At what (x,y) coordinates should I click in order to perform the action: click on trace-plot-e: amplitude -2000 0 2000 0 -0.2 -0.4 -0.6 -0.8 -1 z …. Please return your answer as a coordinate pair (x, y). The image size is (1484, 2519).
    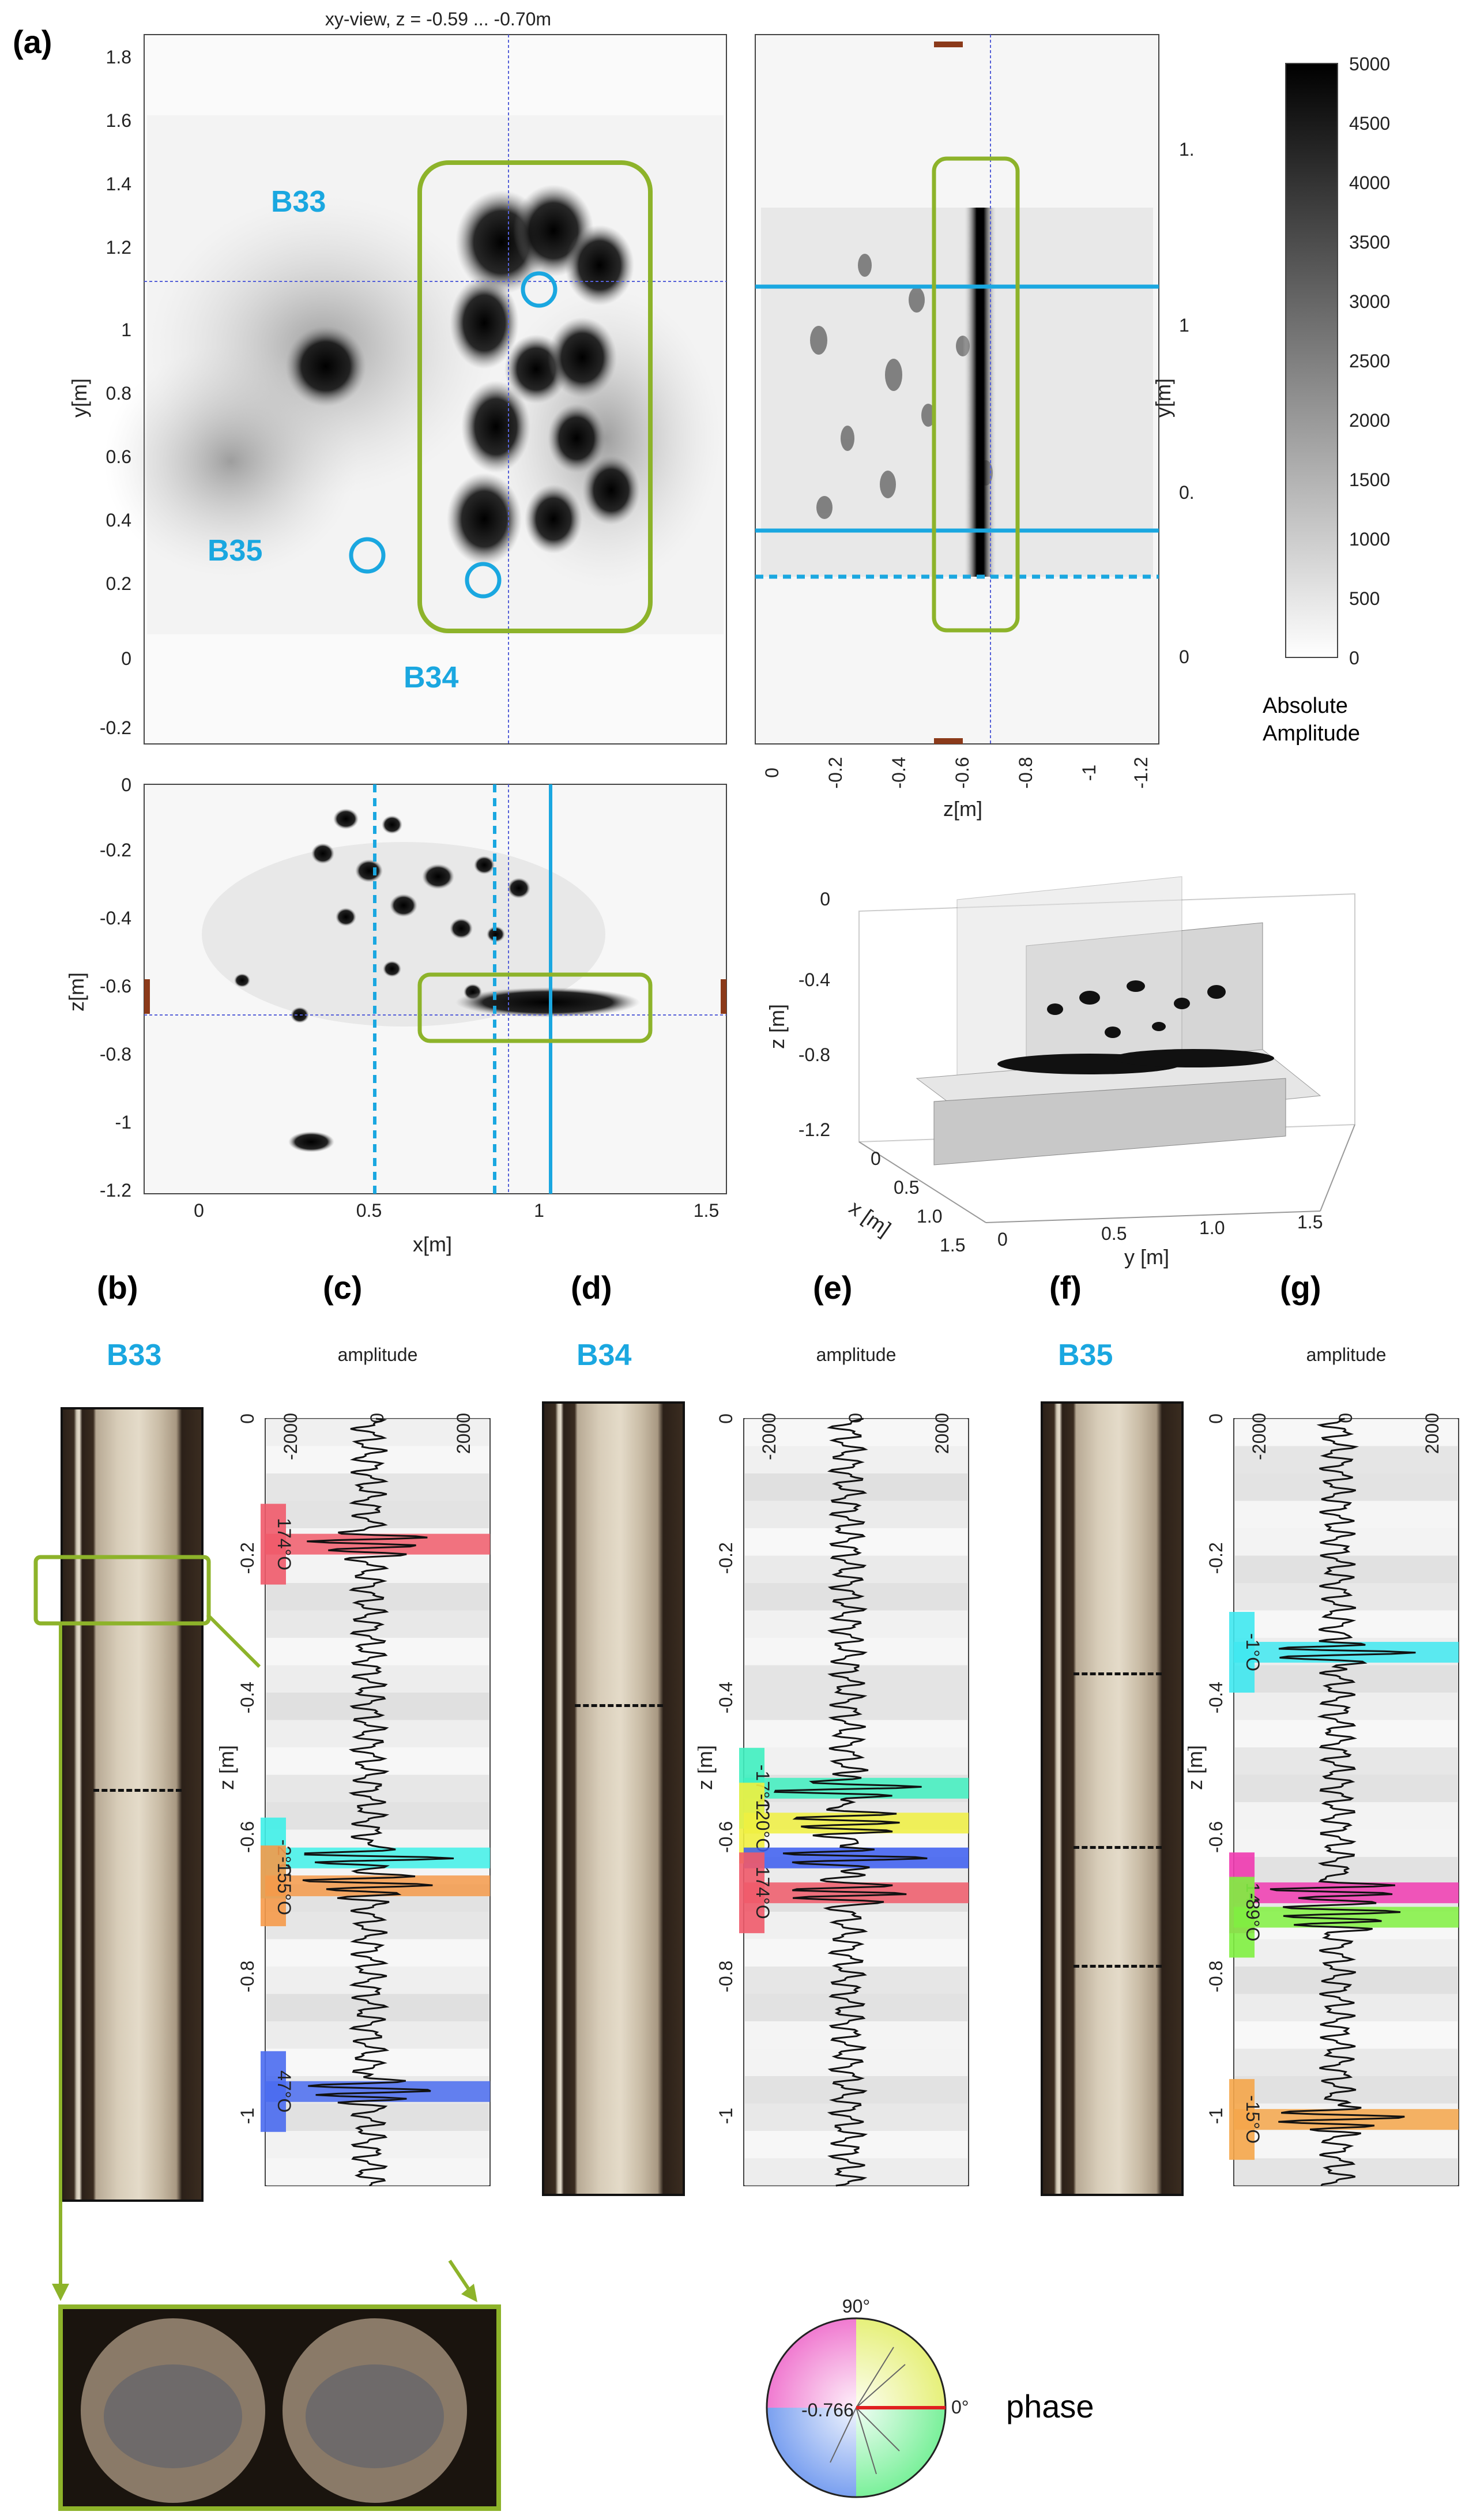
    Looking at the image, I should click on (833, 1765).